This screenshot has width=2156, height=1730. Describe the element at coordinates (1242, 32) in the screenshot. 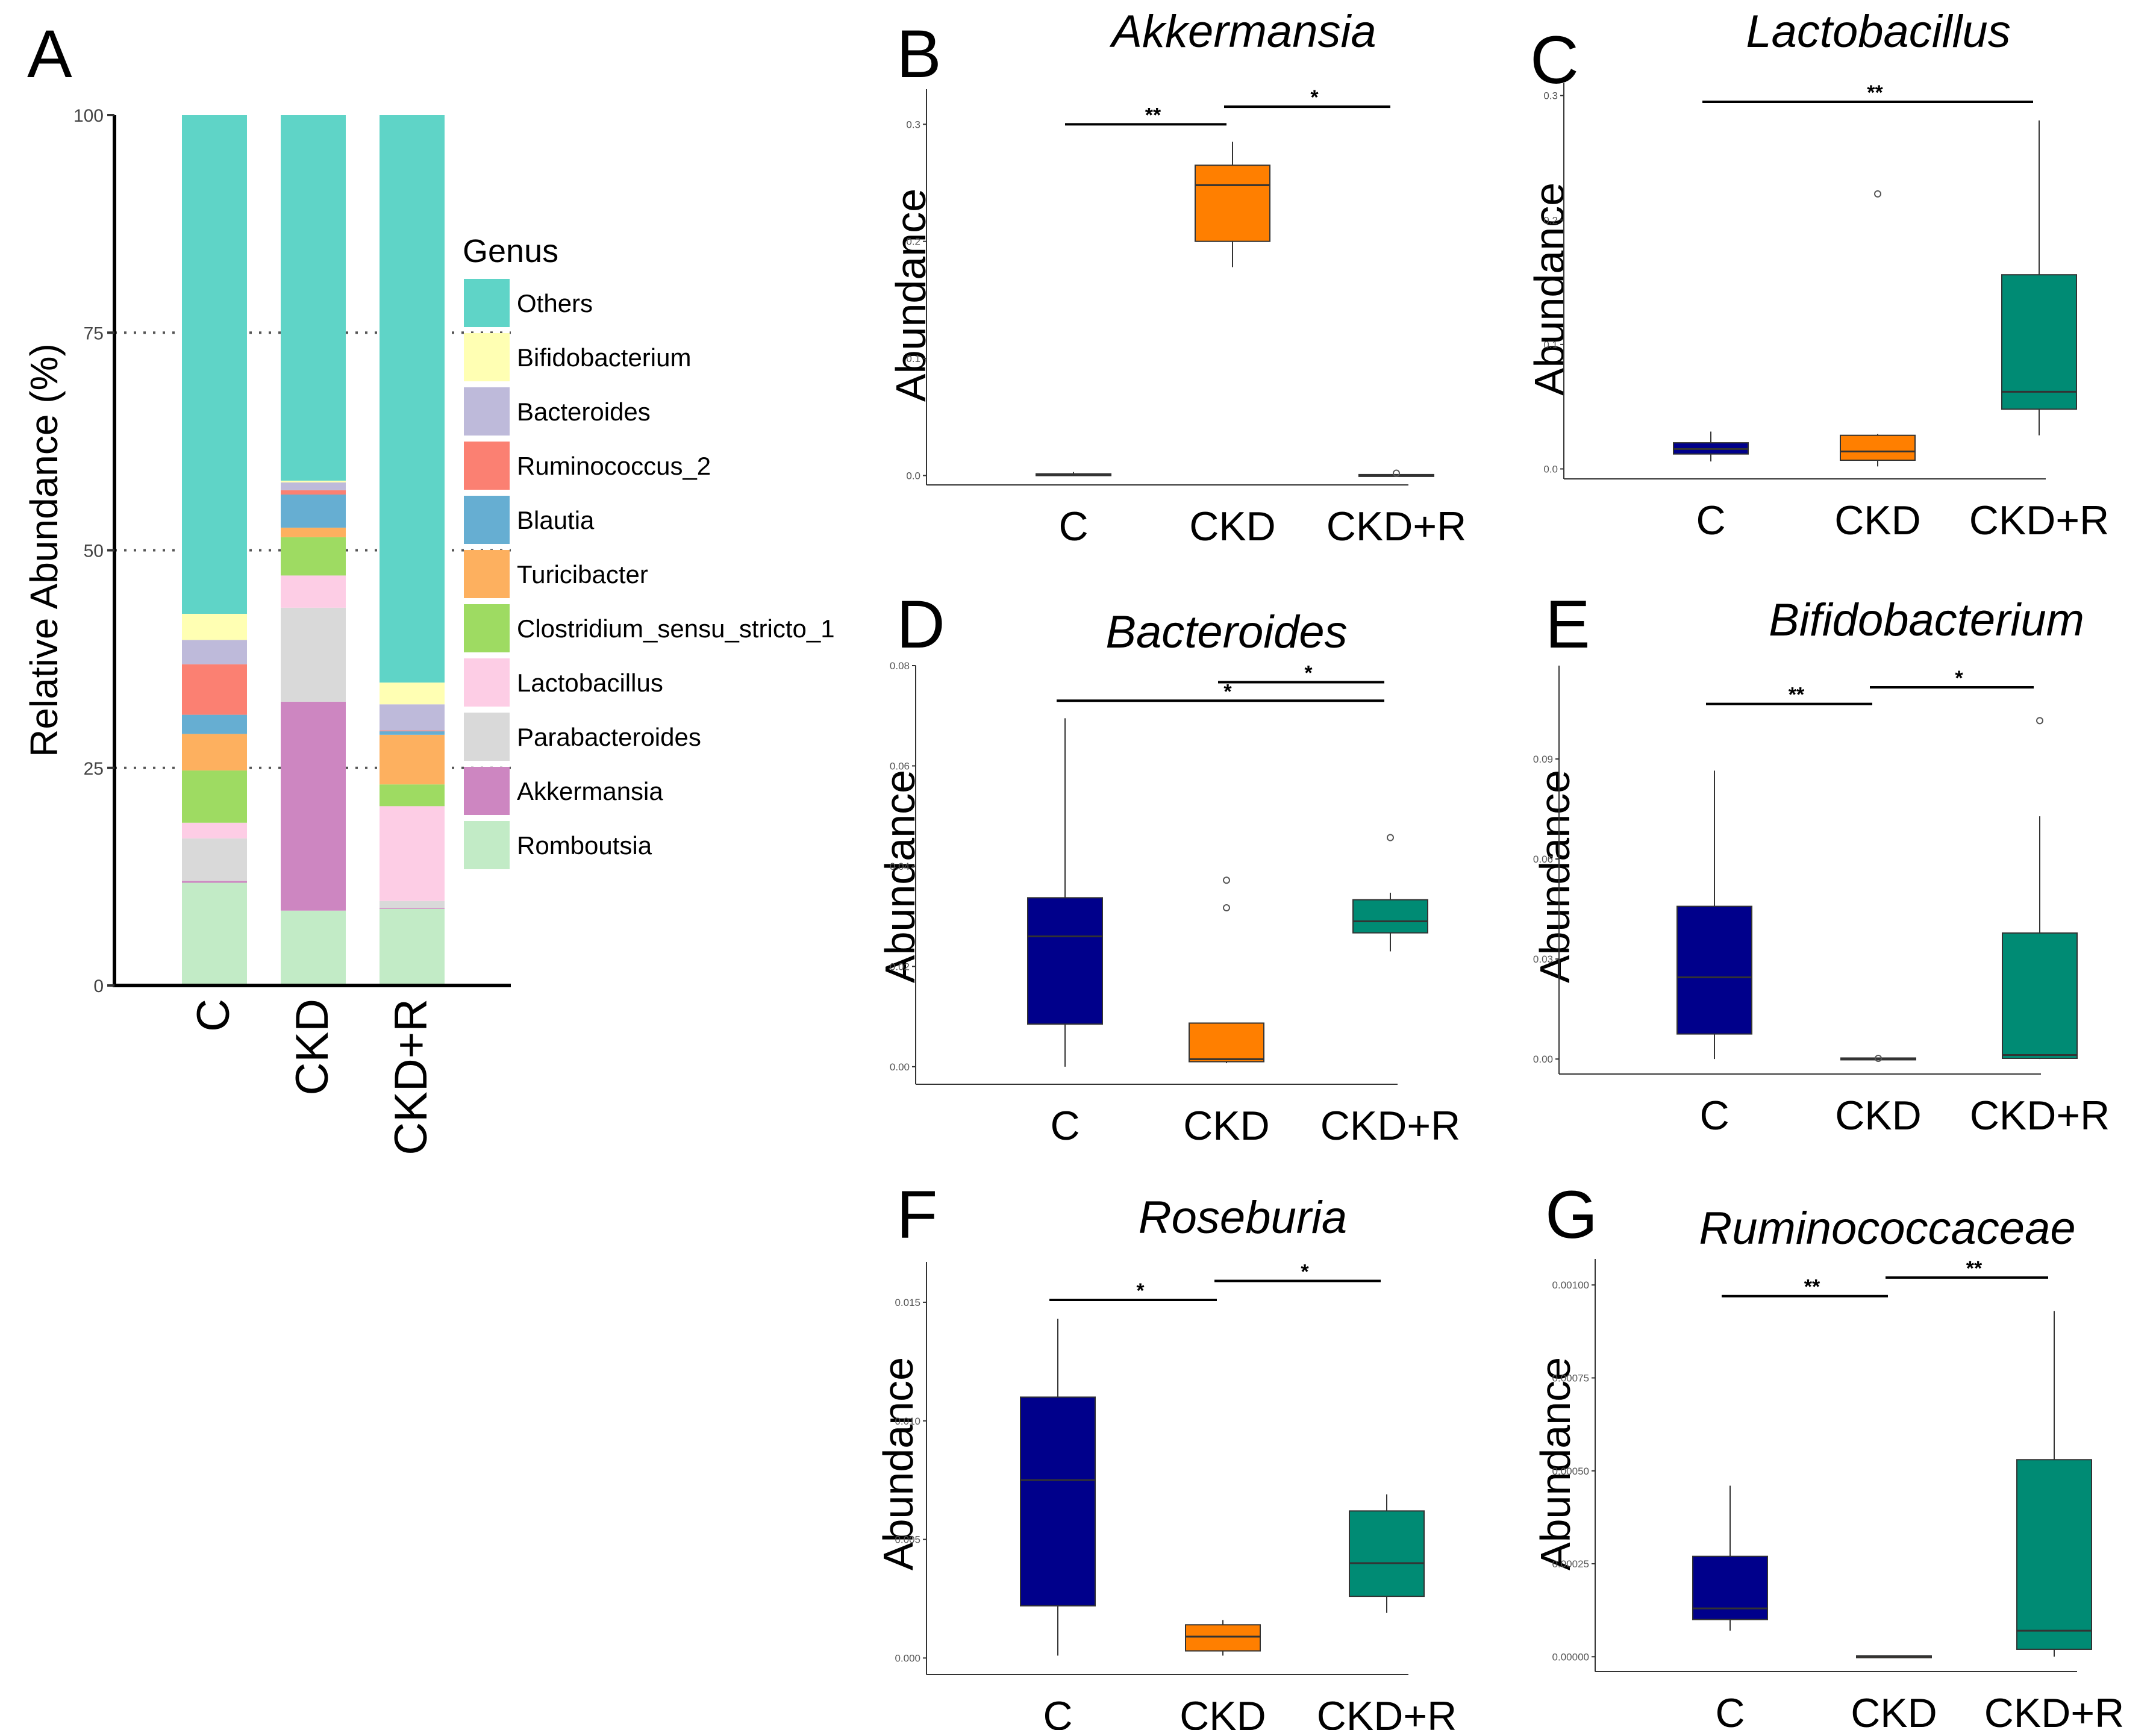

I see `panel-title: Akkermansia` at that location.